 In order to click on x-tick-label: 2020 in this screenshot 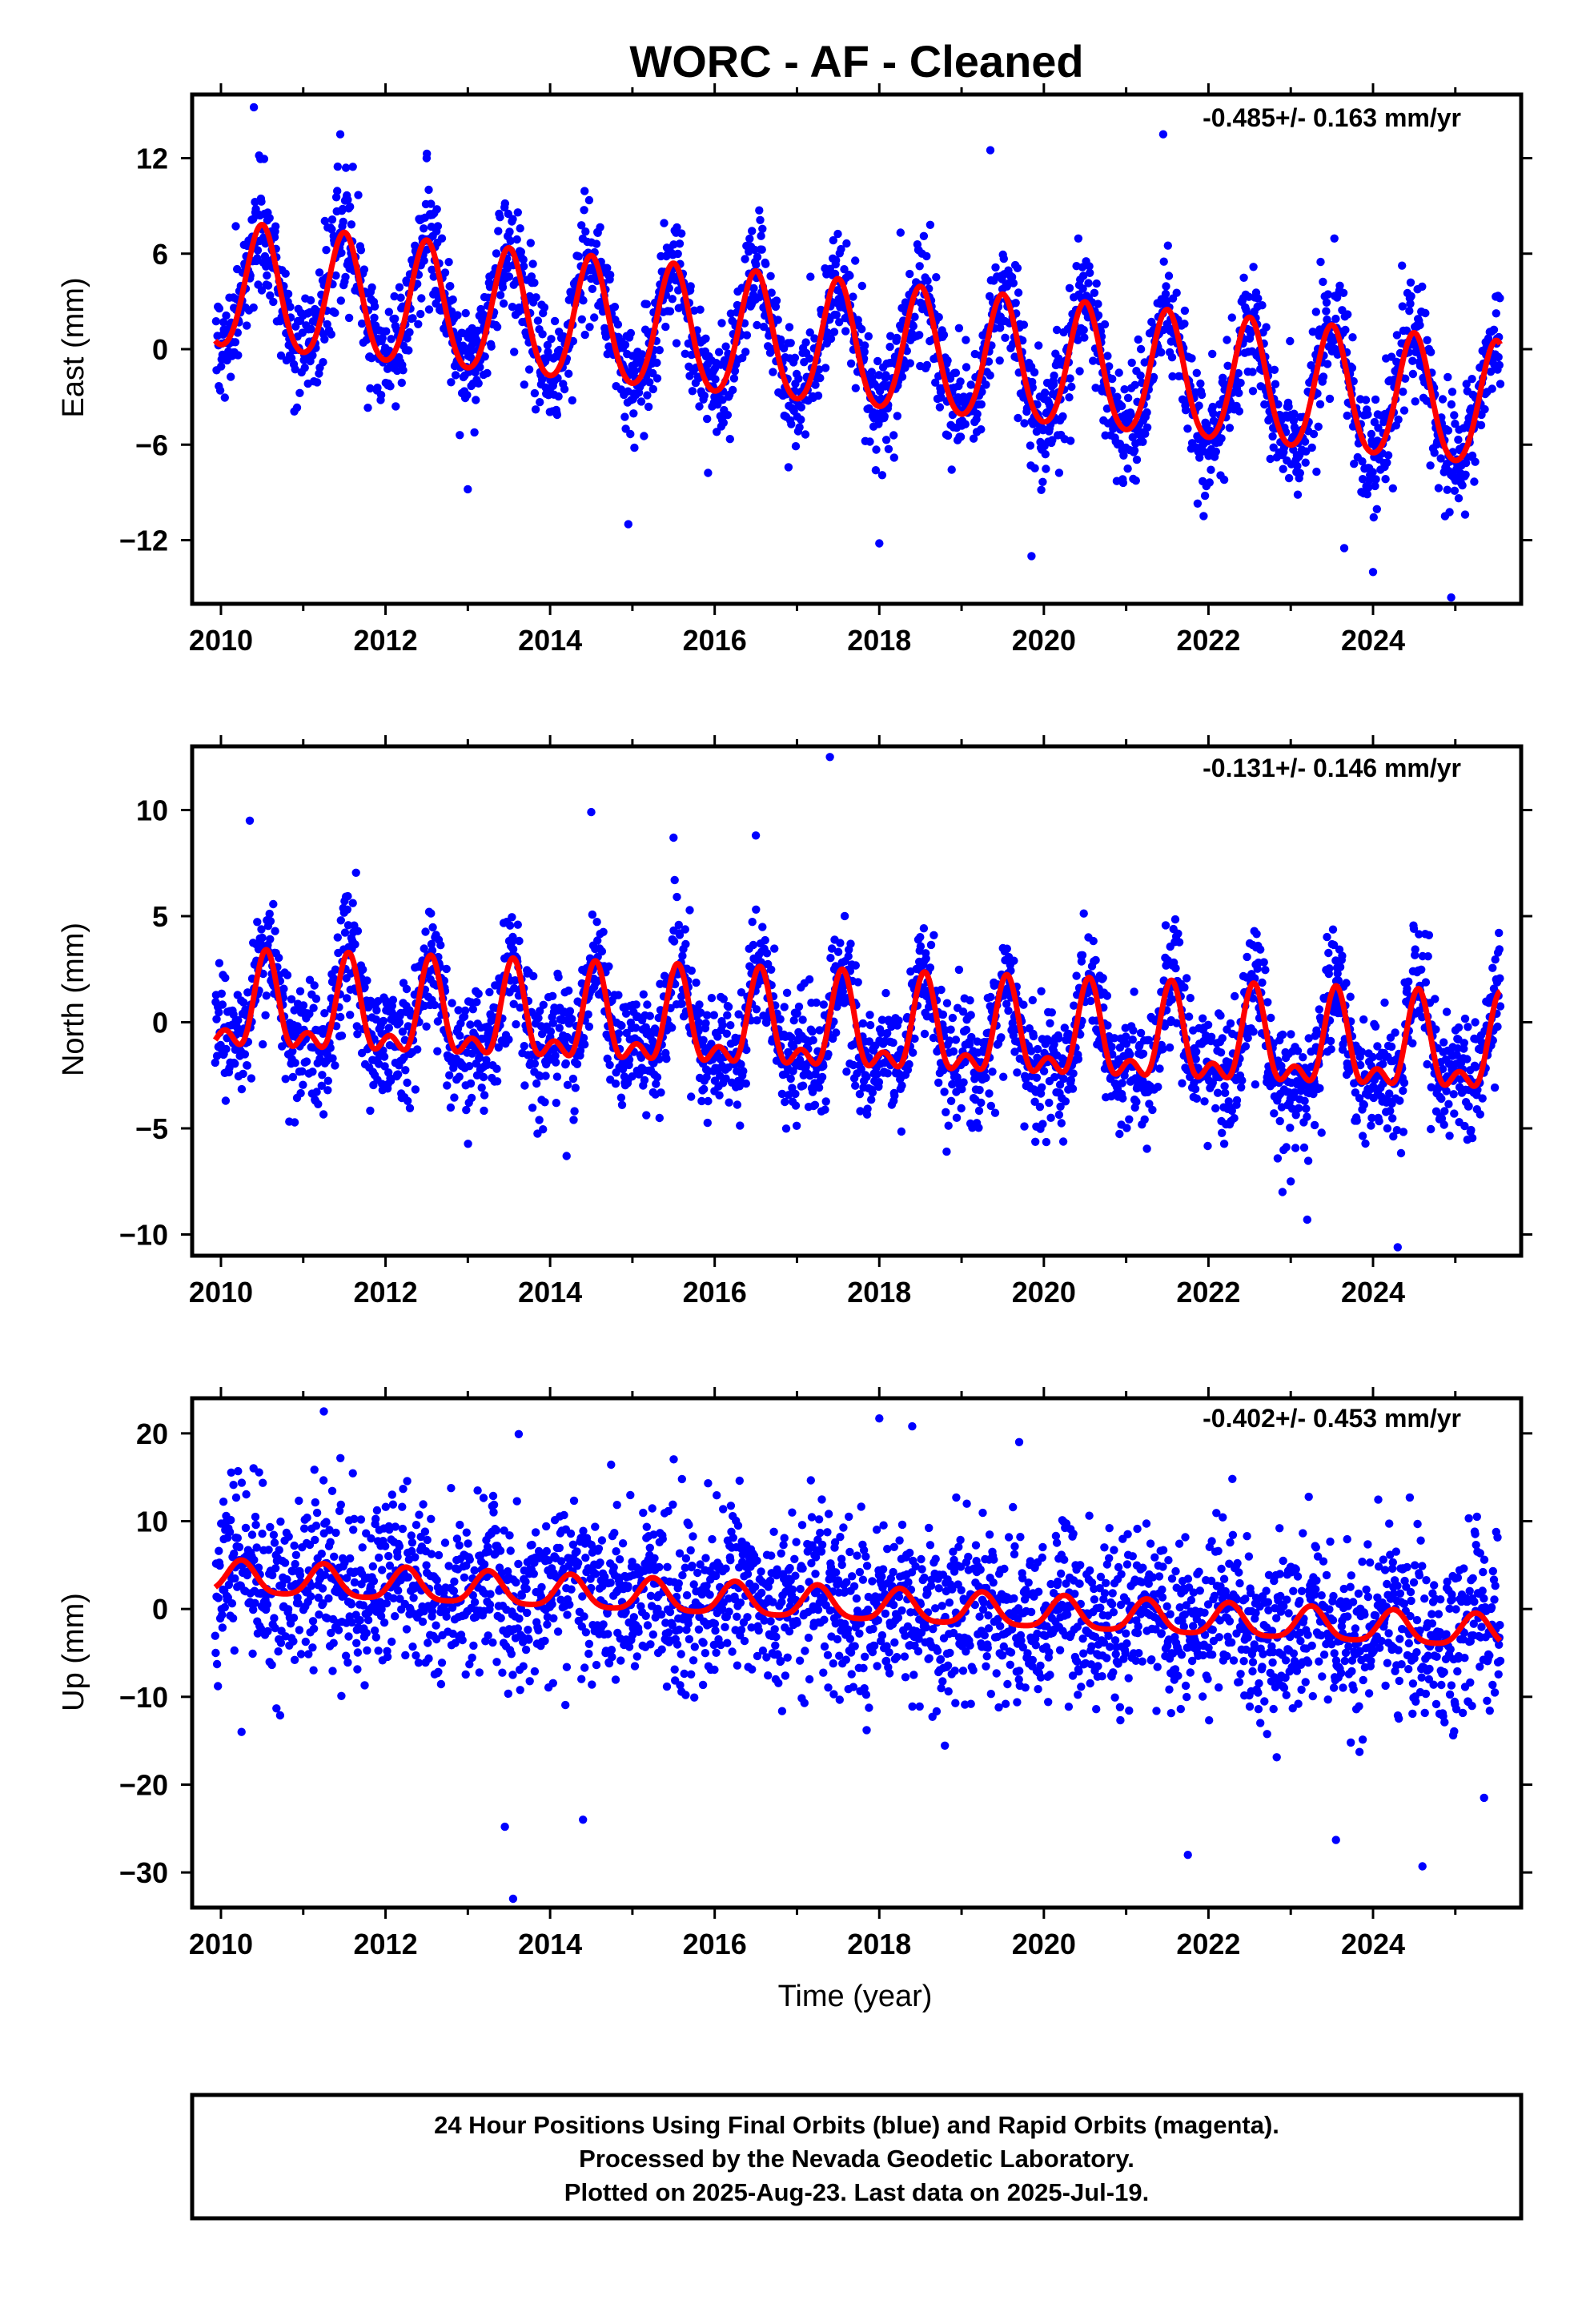, I will do `click(1044, 640)`.